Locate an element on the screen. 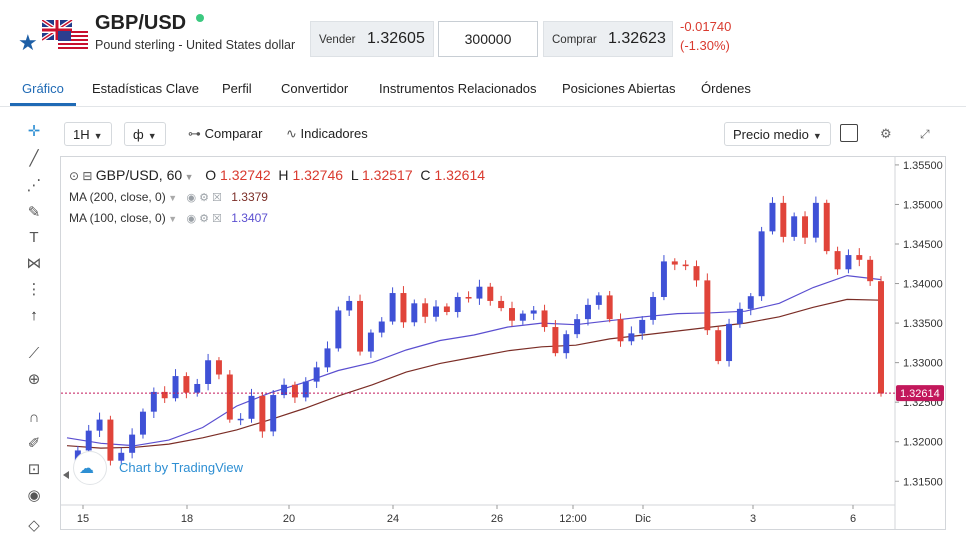 This screenshot has width=966, height=536. buy-price: 1.32623 is located at coordinates (637, 38).